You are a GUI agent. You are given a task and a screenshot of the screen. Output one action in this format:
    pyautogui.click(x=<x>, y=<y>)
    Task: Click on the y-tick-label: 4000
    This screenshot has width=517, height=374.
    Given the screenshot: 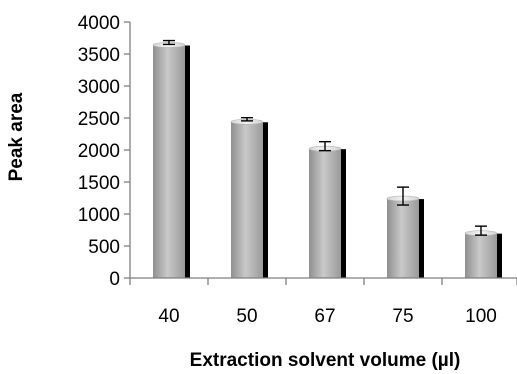 What is the action you would take?
    pyautogui.click(x=99, y=23)
    